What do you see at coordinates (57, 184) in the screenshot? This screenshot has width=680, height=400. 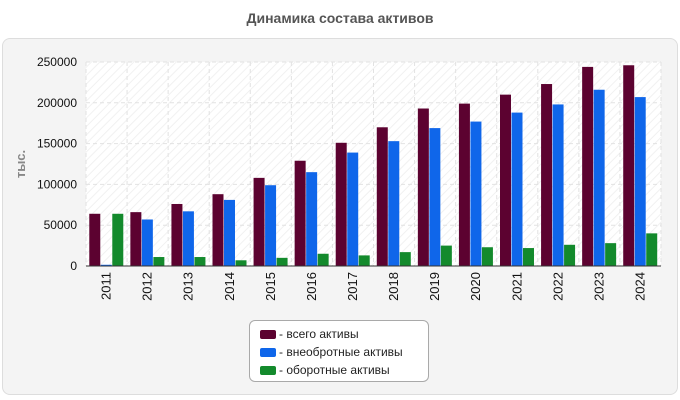 I see `y-tick-label: 100000` at bounding box center [57, 184].